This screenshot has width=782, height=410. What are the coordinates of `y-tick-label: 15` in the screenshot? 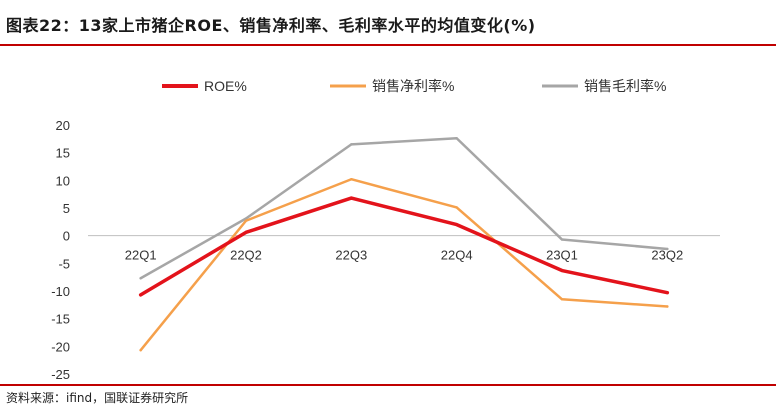 It's located at (63, 153).